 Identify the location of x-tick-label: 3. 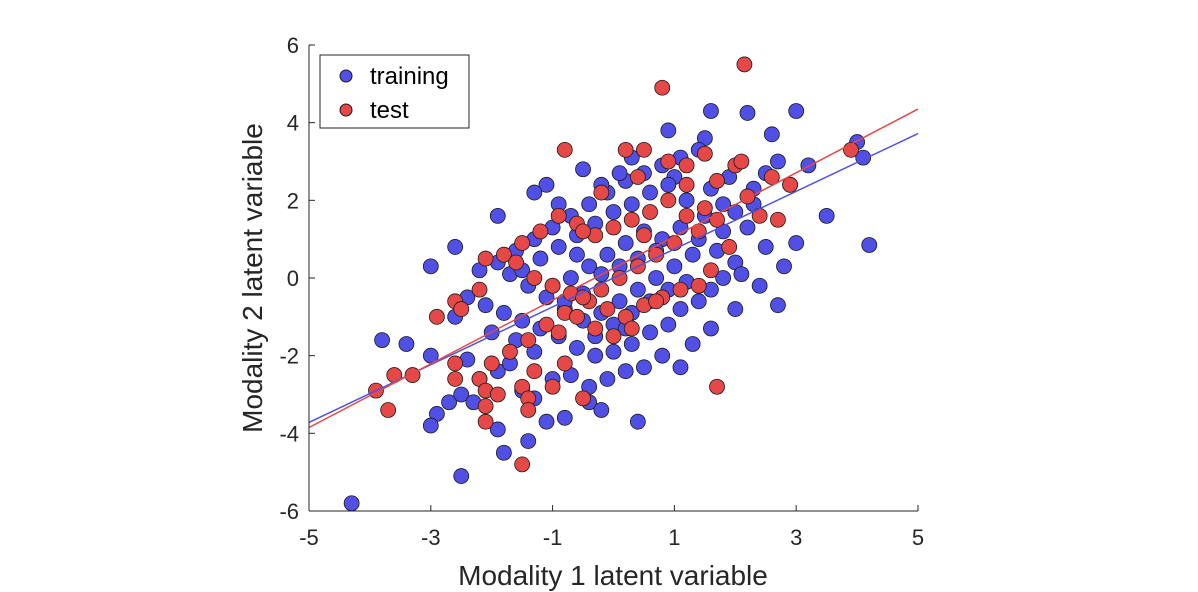
(796, 537).